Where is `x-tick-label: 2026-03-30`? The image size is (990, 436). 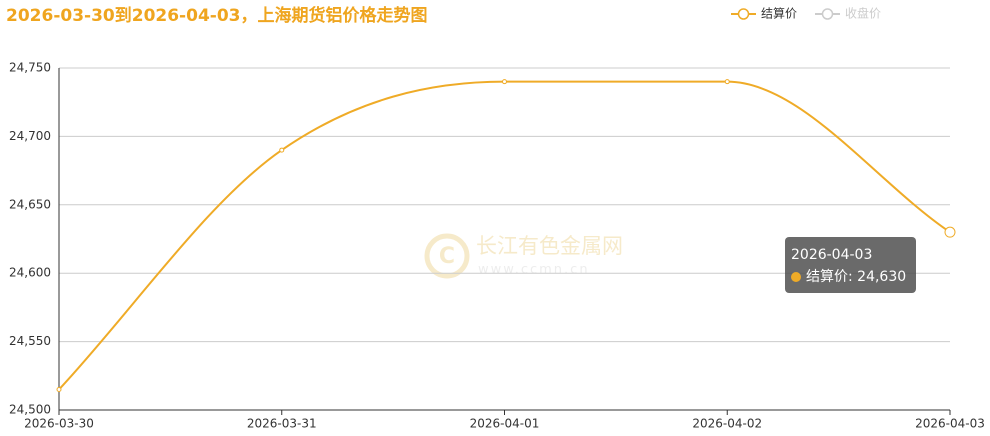 x-tick-label: 2026-03-30 is located at coordinates (59, 424).